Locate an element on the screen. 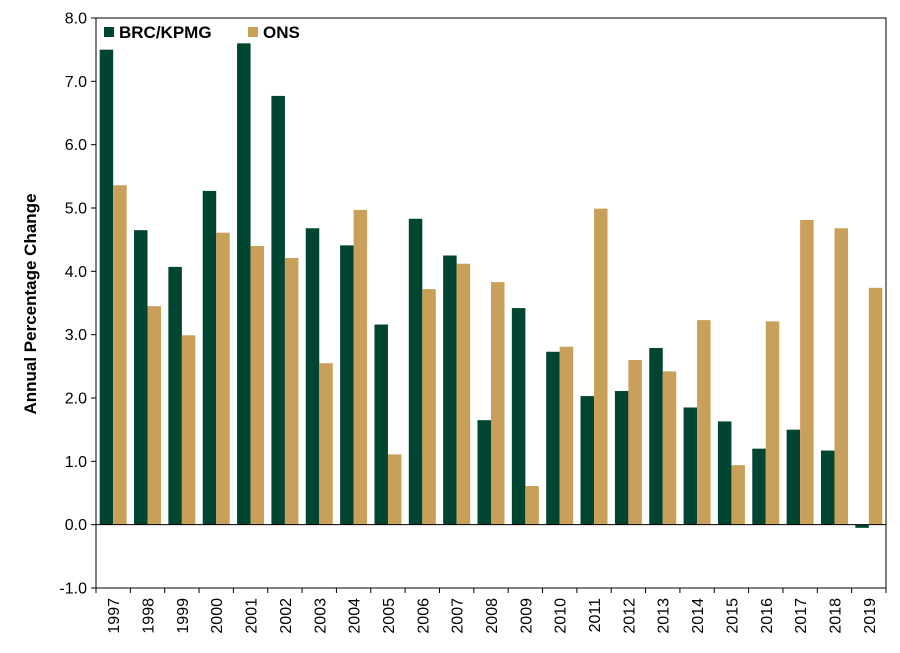 The height and width of the screenshot is (653, 900). x-tick-label: 2006 is located at coordinates (423, 616).